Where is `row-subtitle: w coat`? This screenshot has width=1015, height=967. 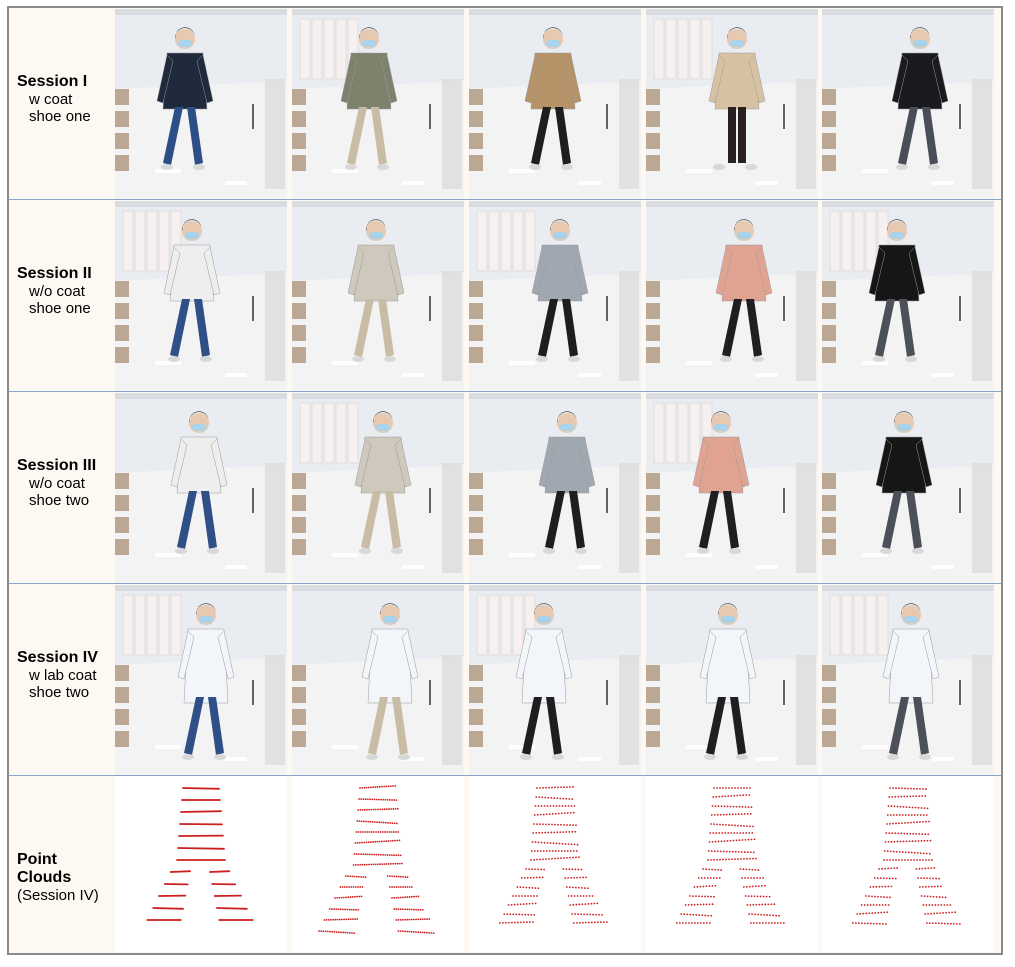 row-subtitle: w coat is located at coordinates (51, 99).